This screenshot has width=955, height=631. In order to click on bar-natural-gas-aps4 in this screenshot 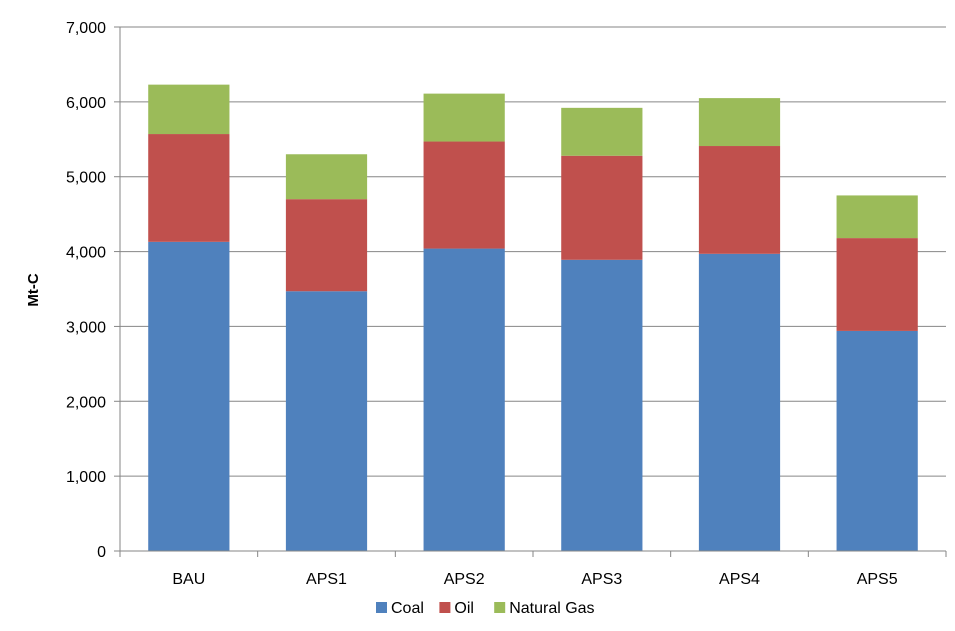, I will do `click(739, 122)`.